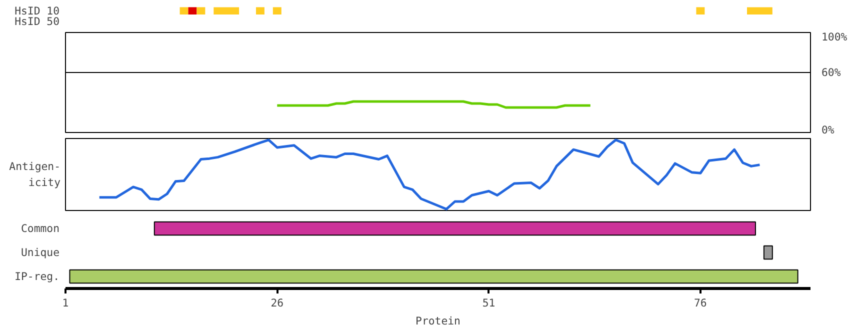 The width and height of the screenshot is (850, 330). I want to click on x-tick-label: 76, so click(700, 303).